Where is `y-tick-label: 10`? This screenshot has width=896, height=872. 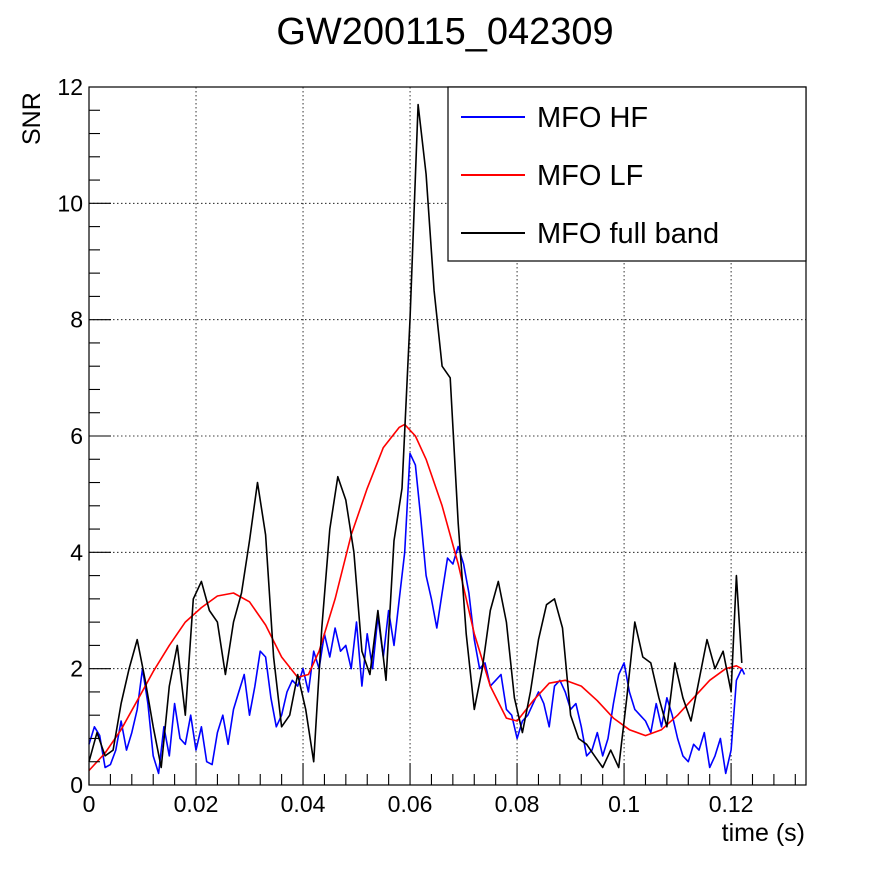
y-tick-label: 10 is located at coordinates (70, 203).